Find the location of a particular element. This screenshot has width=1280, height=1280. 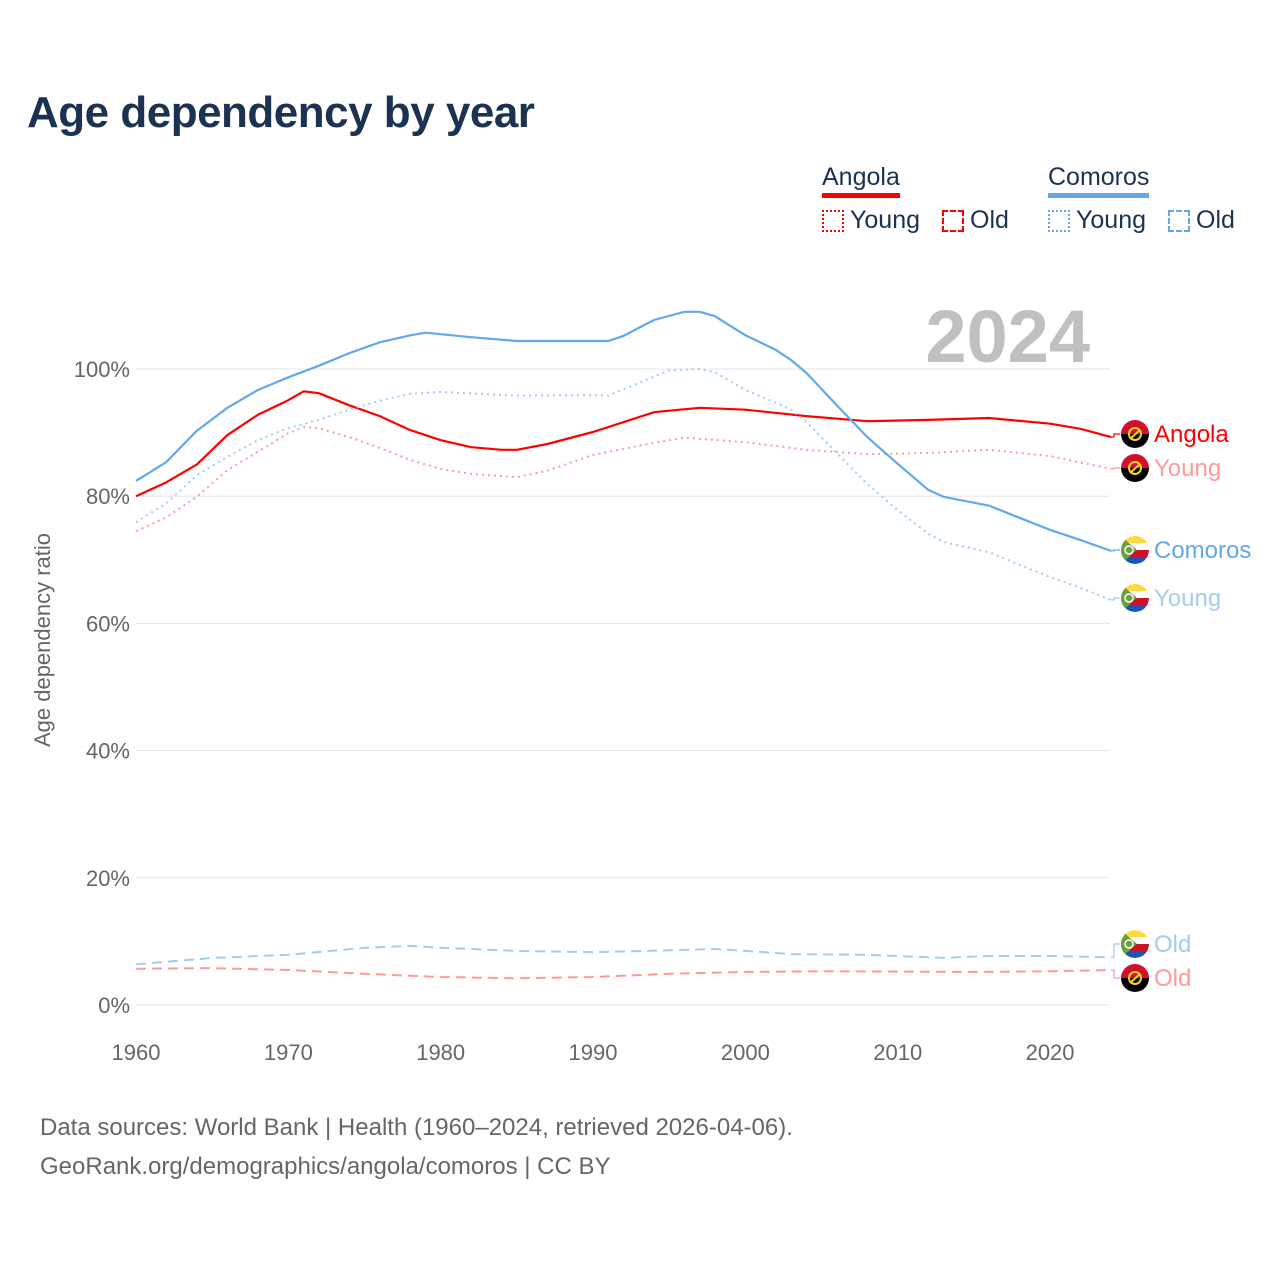

legend-angola: Angola Young Old is located at coordinates (923, 199).